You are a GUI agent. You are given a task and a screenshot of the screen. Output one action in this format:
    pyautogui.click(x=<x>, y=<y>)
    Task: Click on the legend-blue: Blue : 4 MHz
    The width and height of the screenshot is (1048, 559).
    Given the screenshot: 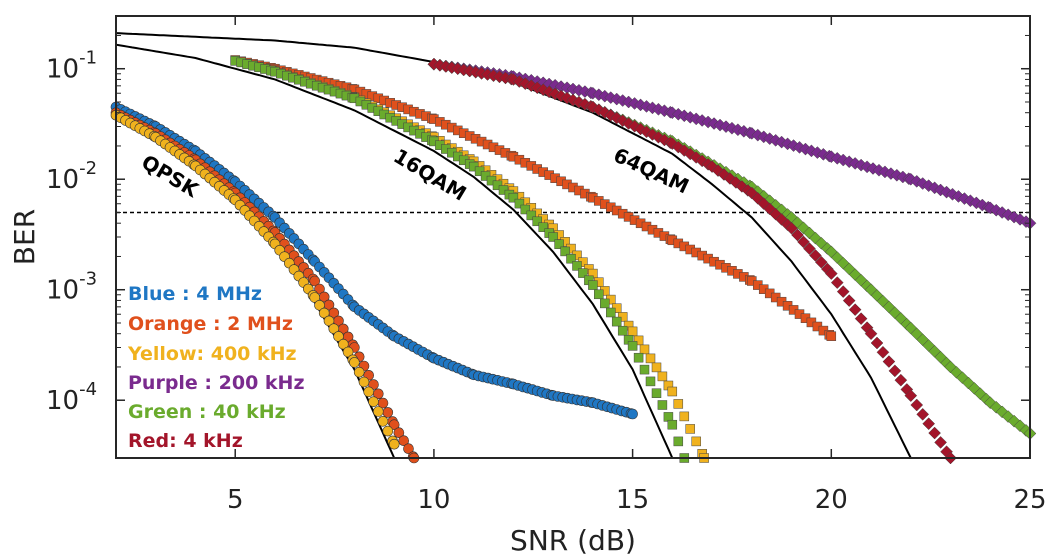 What is the action you would take?
    pyautogui.click(x=195, y=294)
    